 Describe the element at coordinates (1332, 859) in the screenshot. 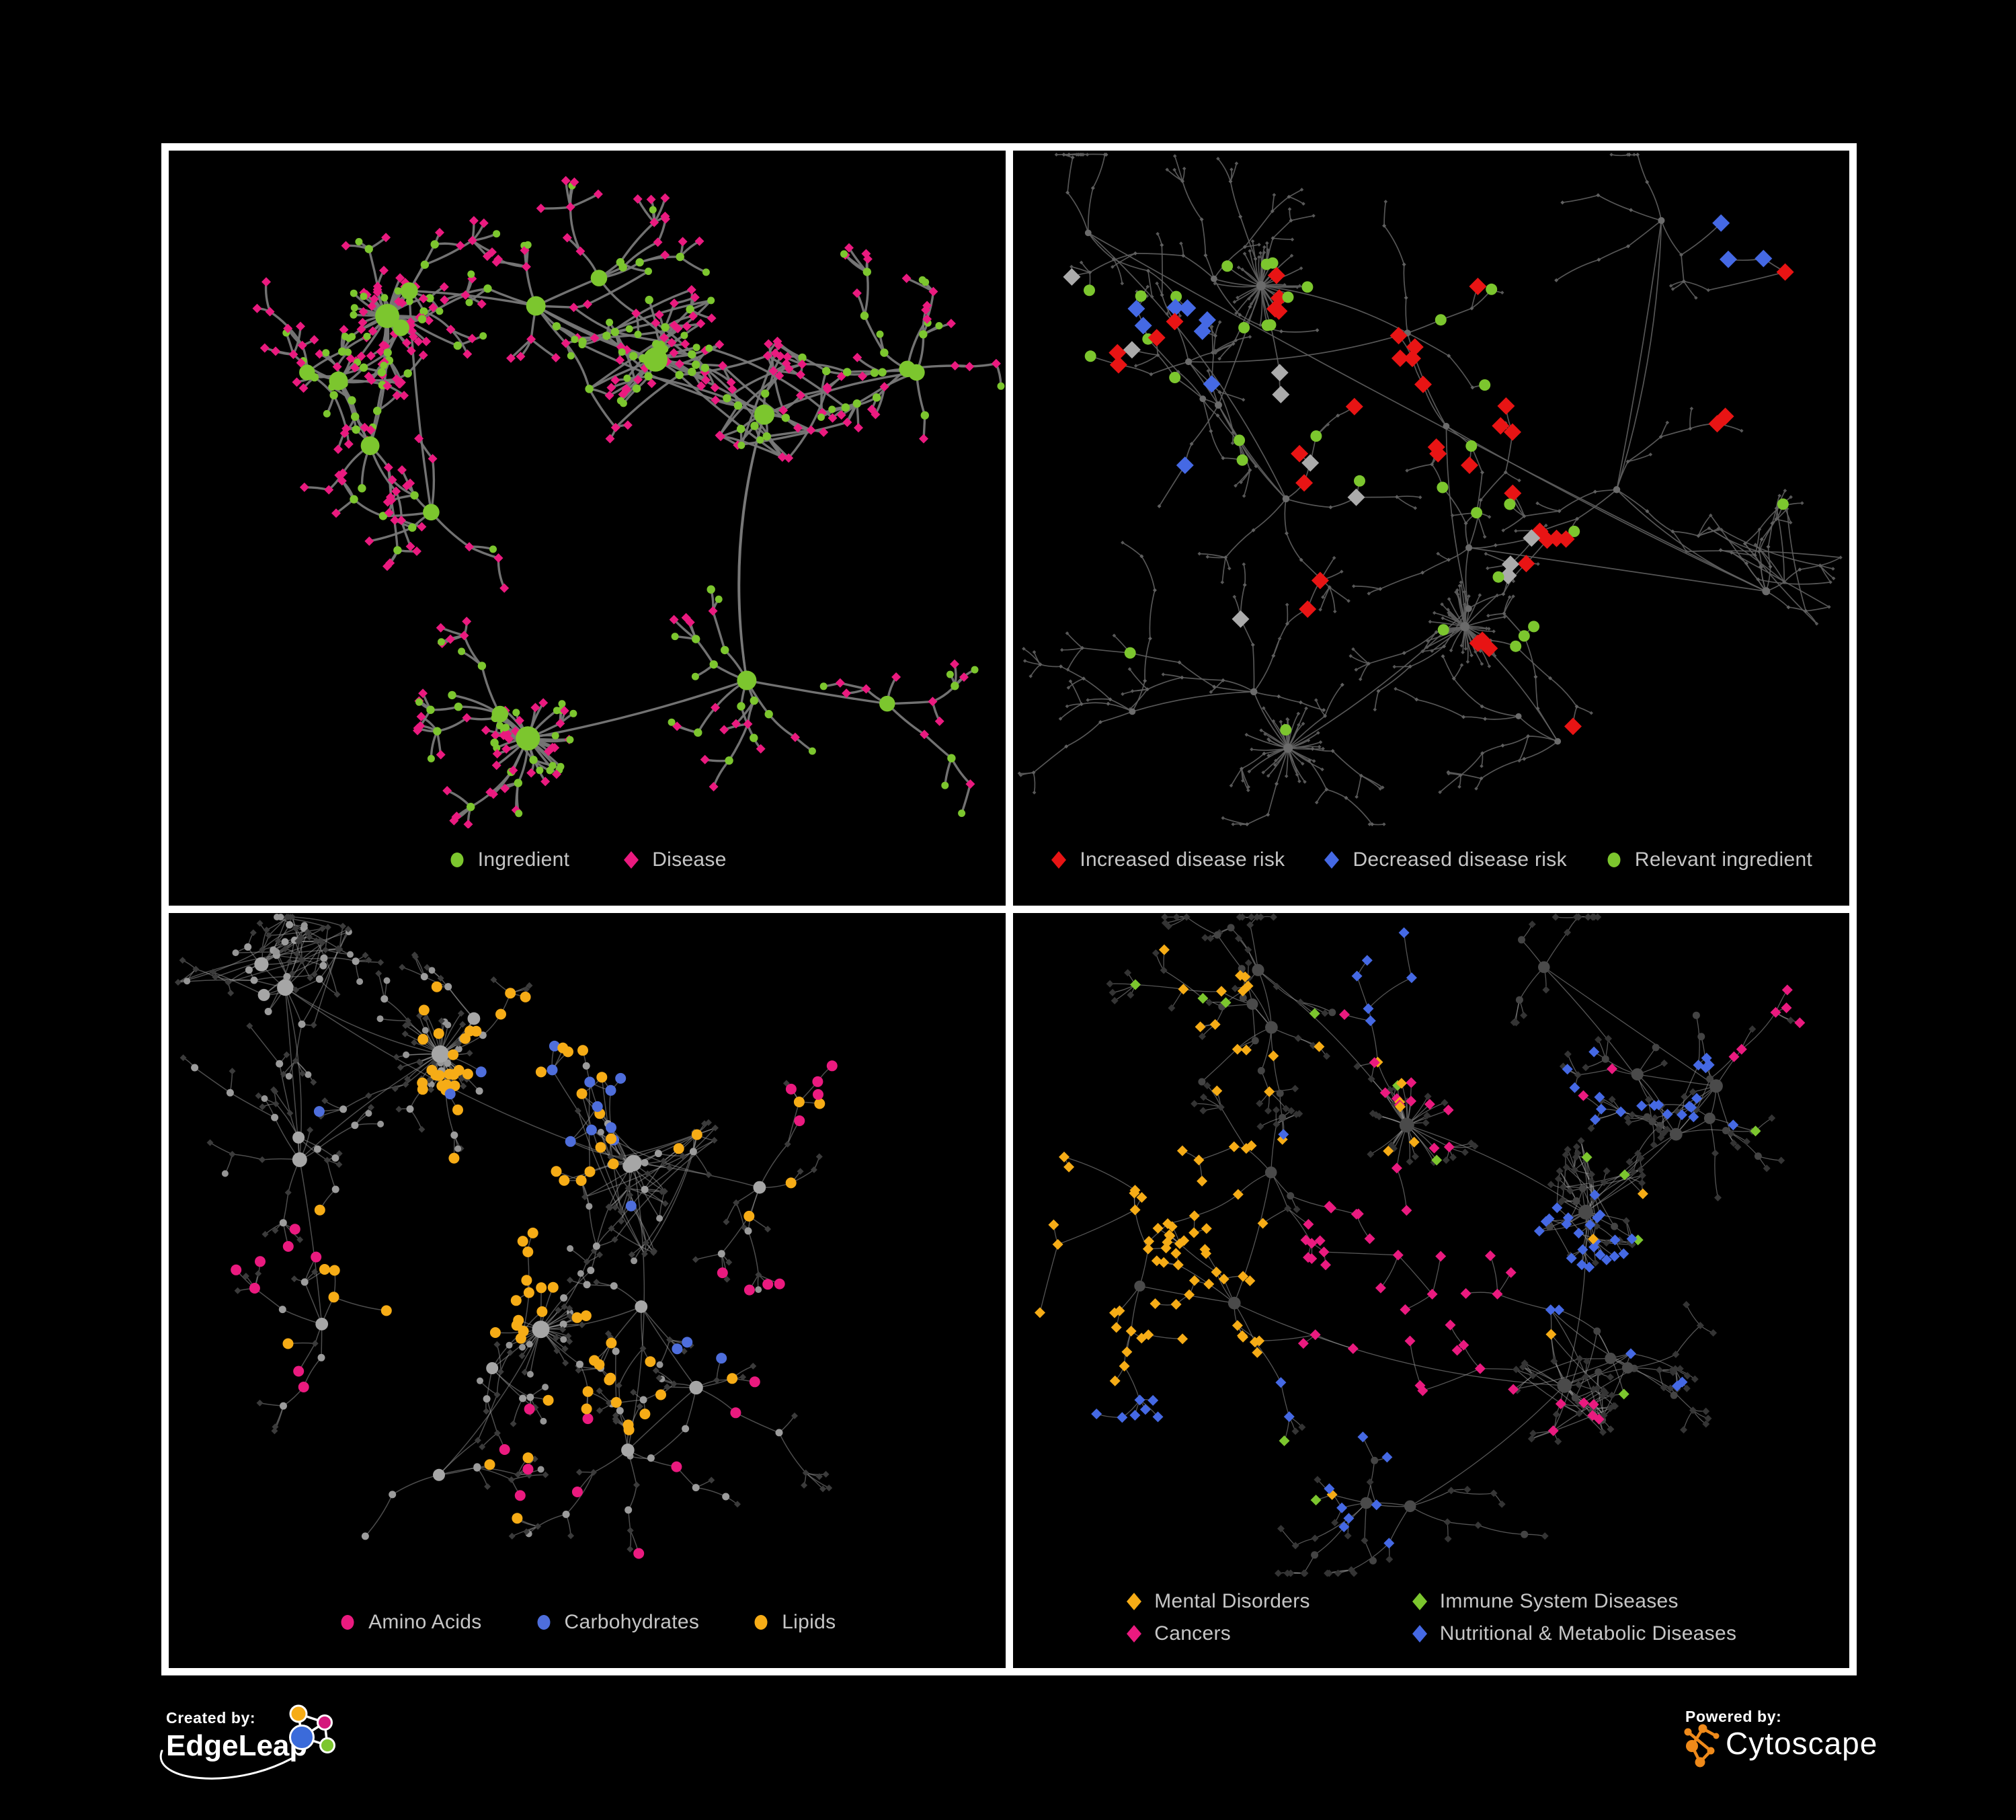

I see `decreased-risk-diamond-icon` at that location.